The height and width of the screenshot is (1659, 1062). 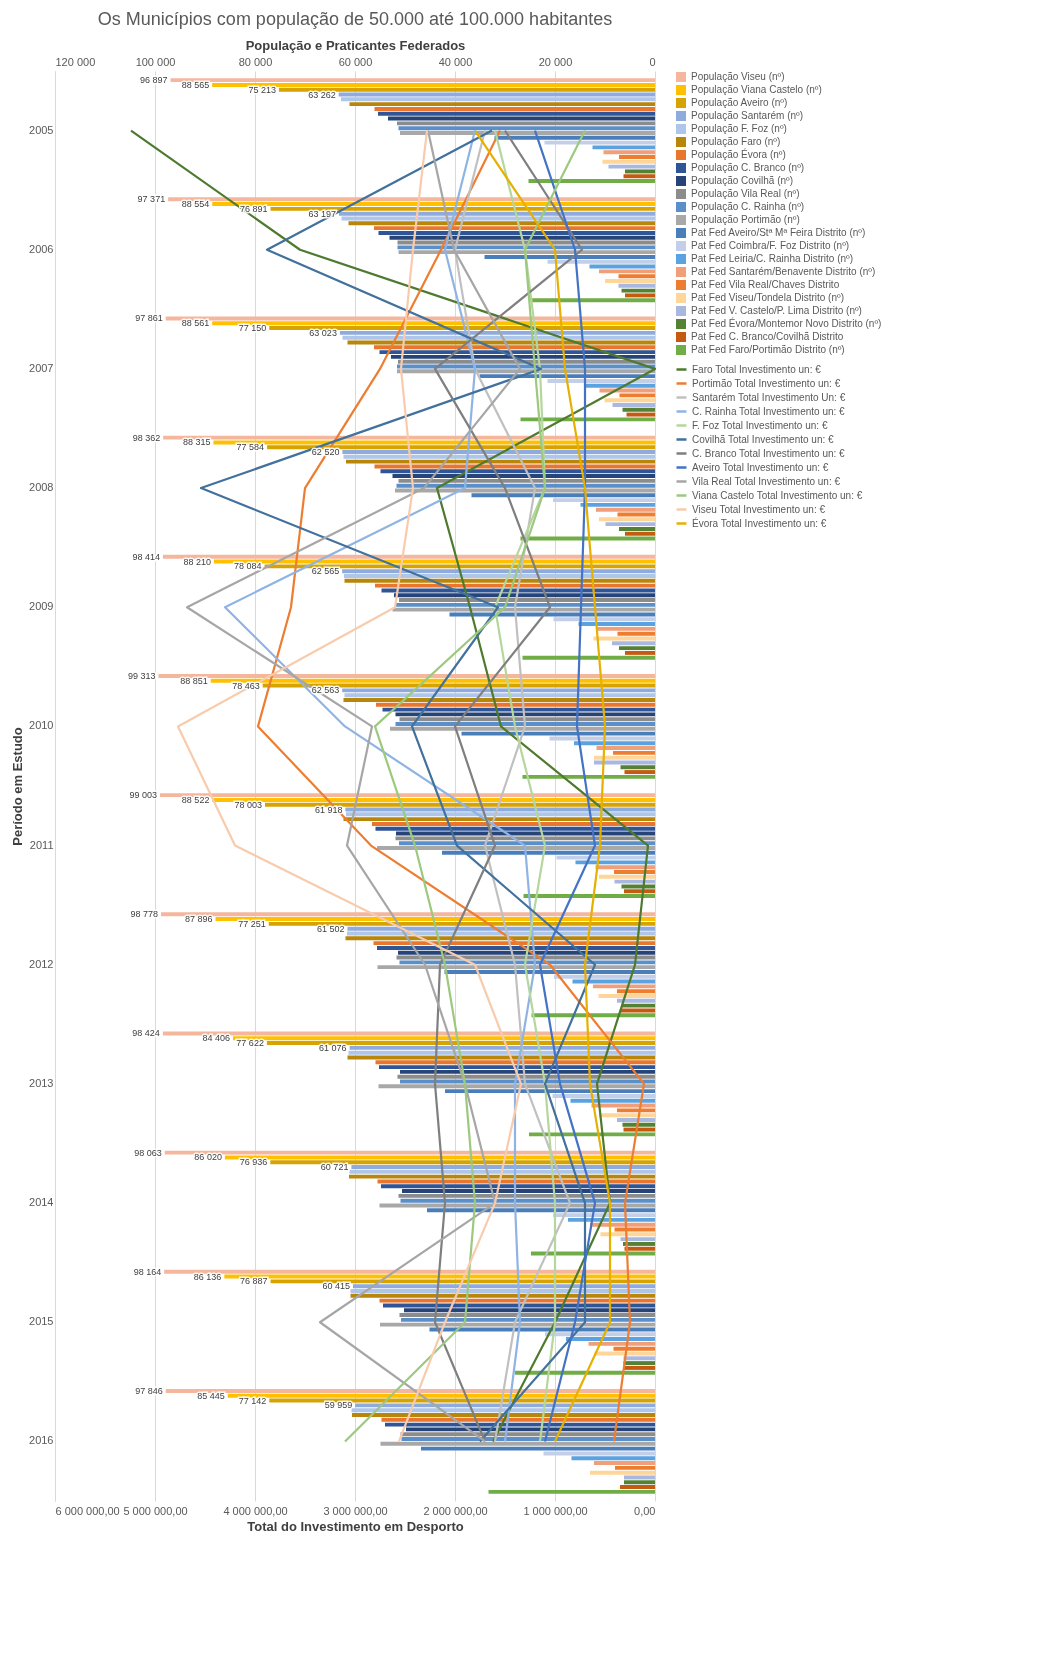 What do you see at coordinates (141, 675) in the screenshot?
I see `data-label: 99 313` at bounding box center [141, 675].